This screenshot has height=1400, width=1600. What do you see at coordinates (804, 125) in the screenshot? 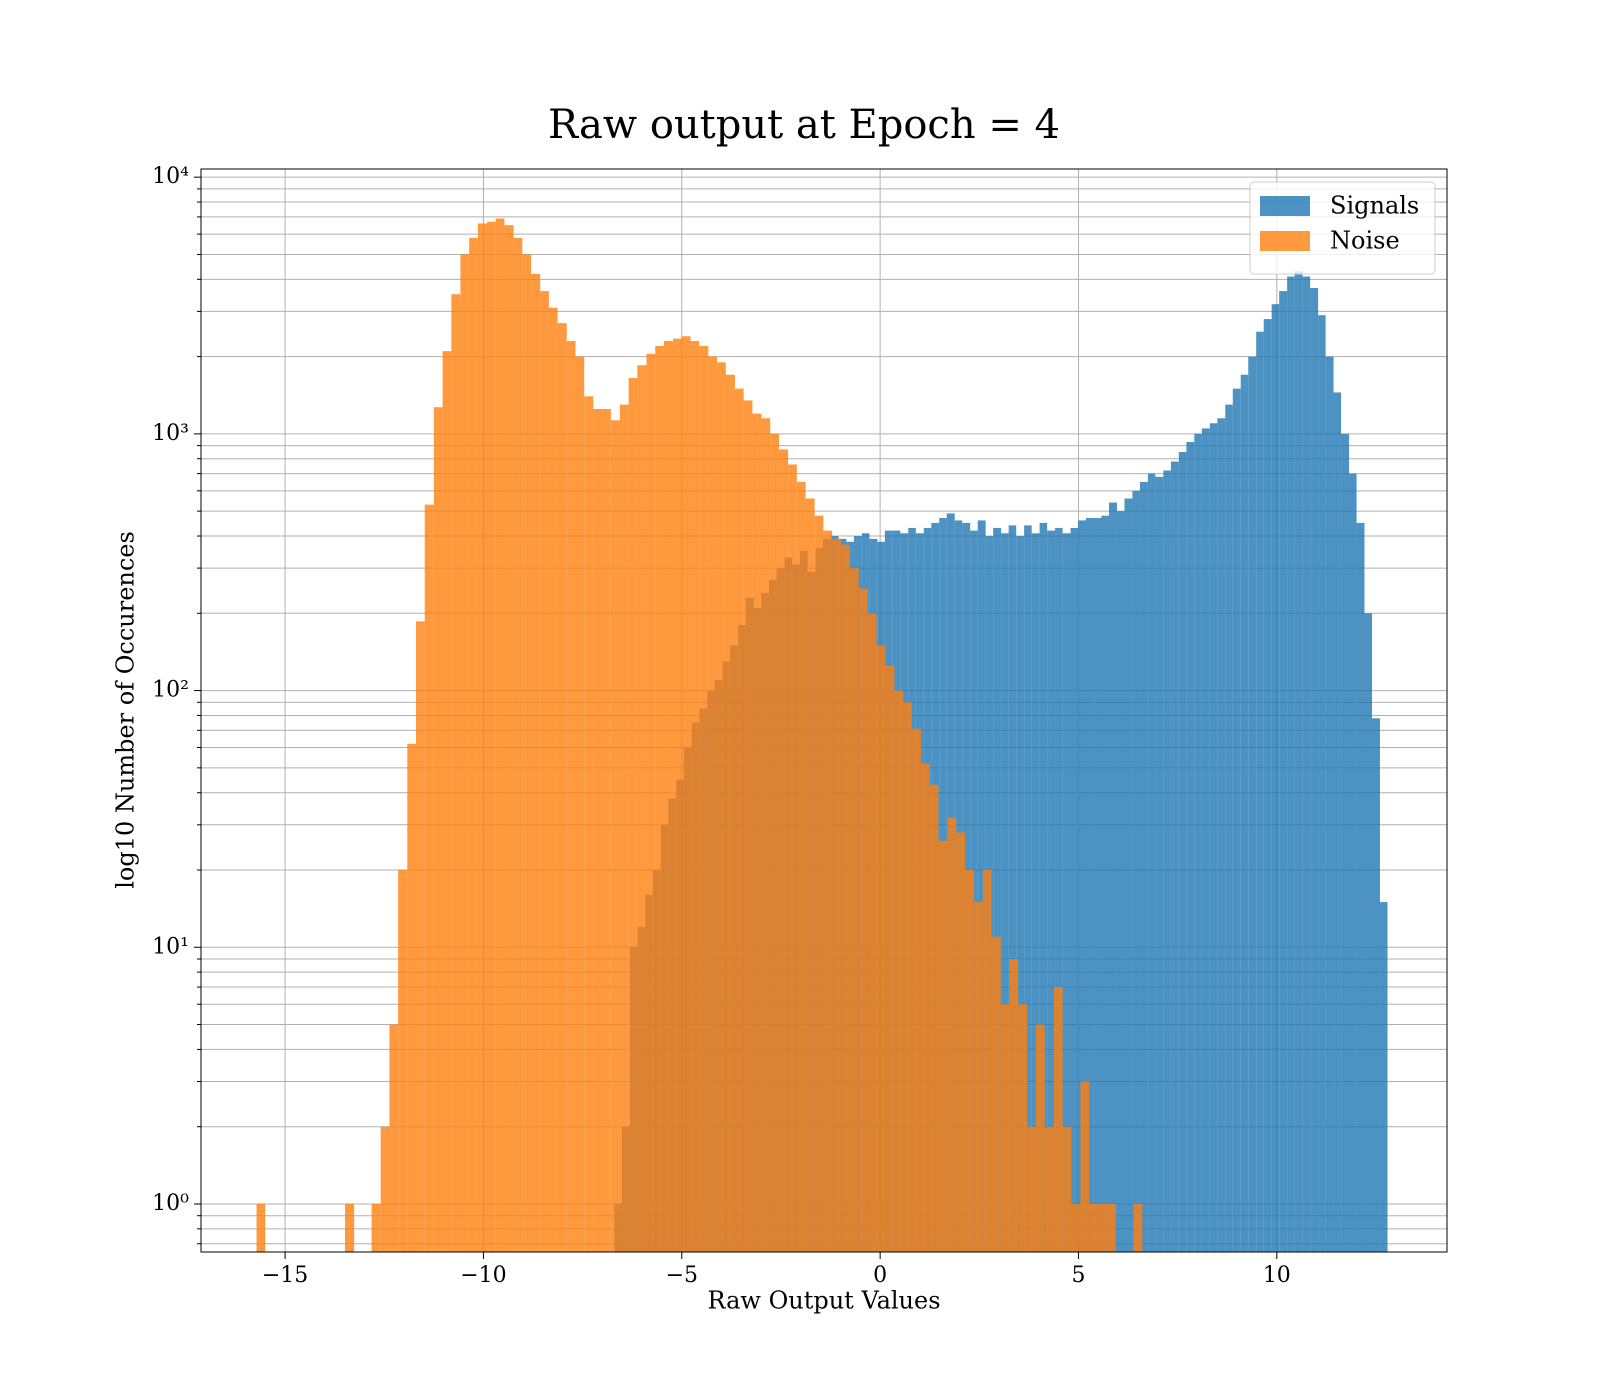
I see `chart-title: Raw output at Epoch = 4` at bounding box center [804, 125].